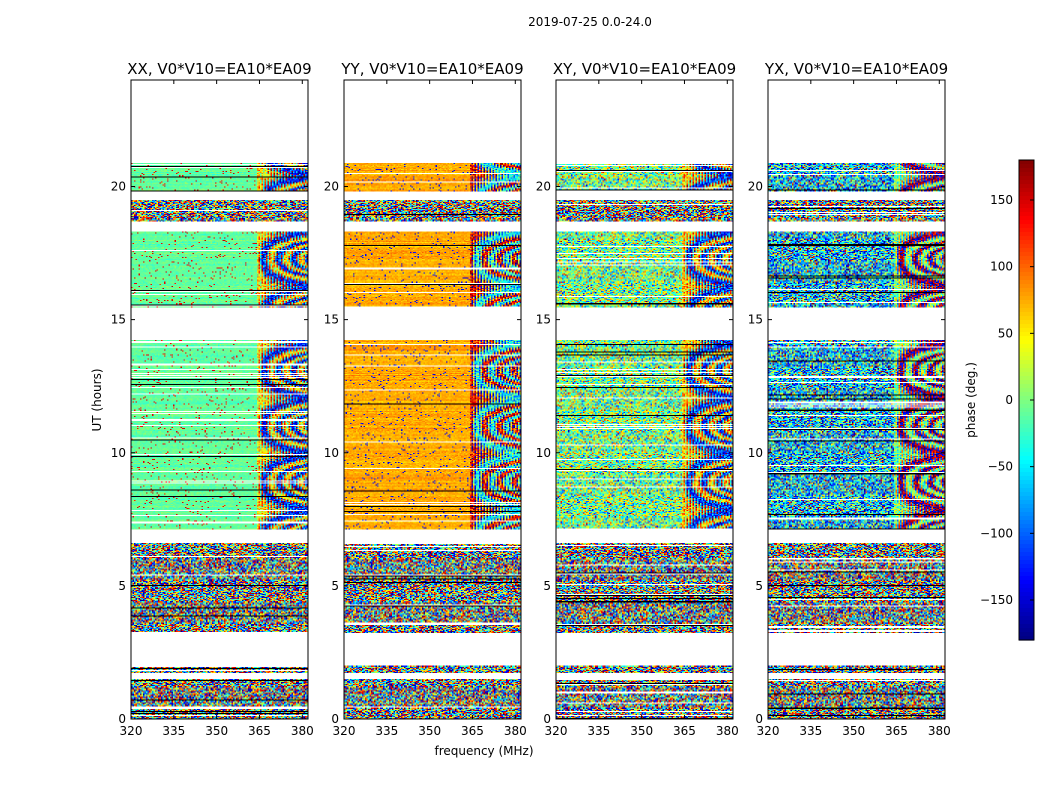 Image resolution: width=1050 pixels, height=800 pixels. Describe the element at coordinates (755, 453) in the screenshot. I see `y-tick-label: 10` at that location.